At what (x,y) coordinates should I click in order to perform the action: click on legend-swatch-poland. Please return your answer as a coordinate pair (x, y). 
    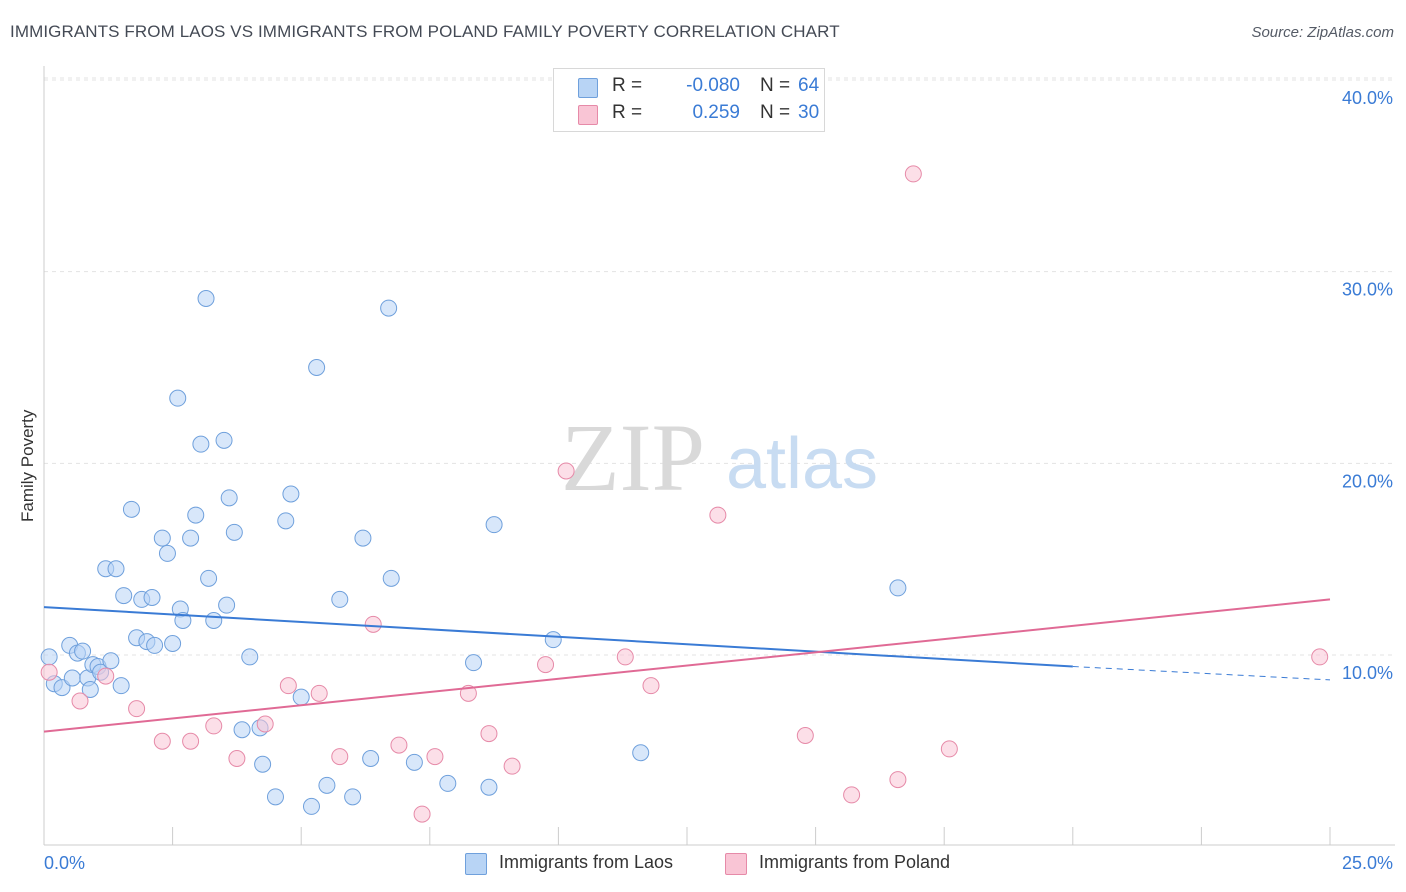
    Looking at the image, I should click on (588, 115).